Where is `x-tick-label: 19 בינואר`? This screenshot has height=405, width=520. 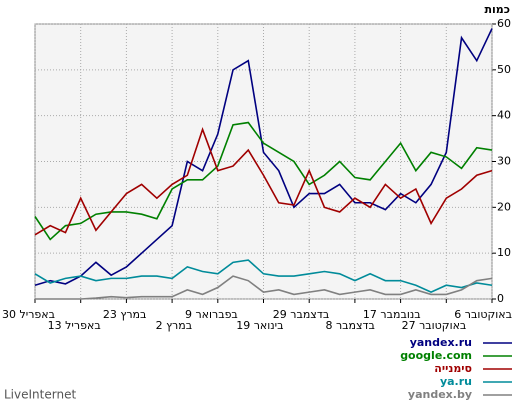
x-tick-label: 19 בינואר is located at coordinates (259, 325).